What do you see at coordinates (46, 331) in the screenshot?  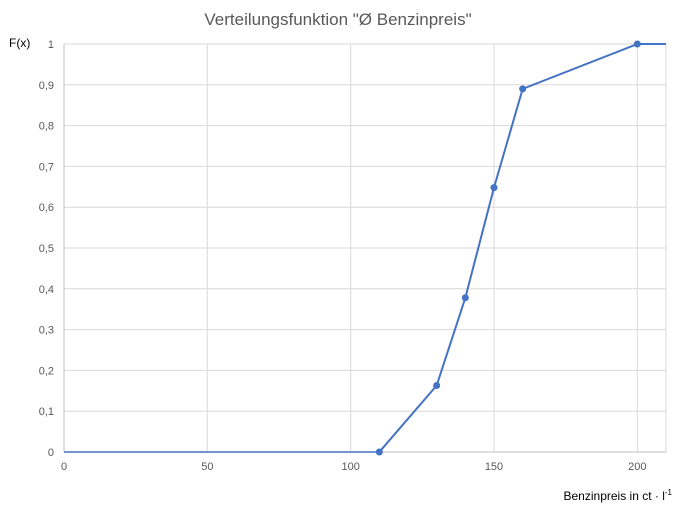 I see `y-tick-label: 0,3` at bounding box center [46, 331].